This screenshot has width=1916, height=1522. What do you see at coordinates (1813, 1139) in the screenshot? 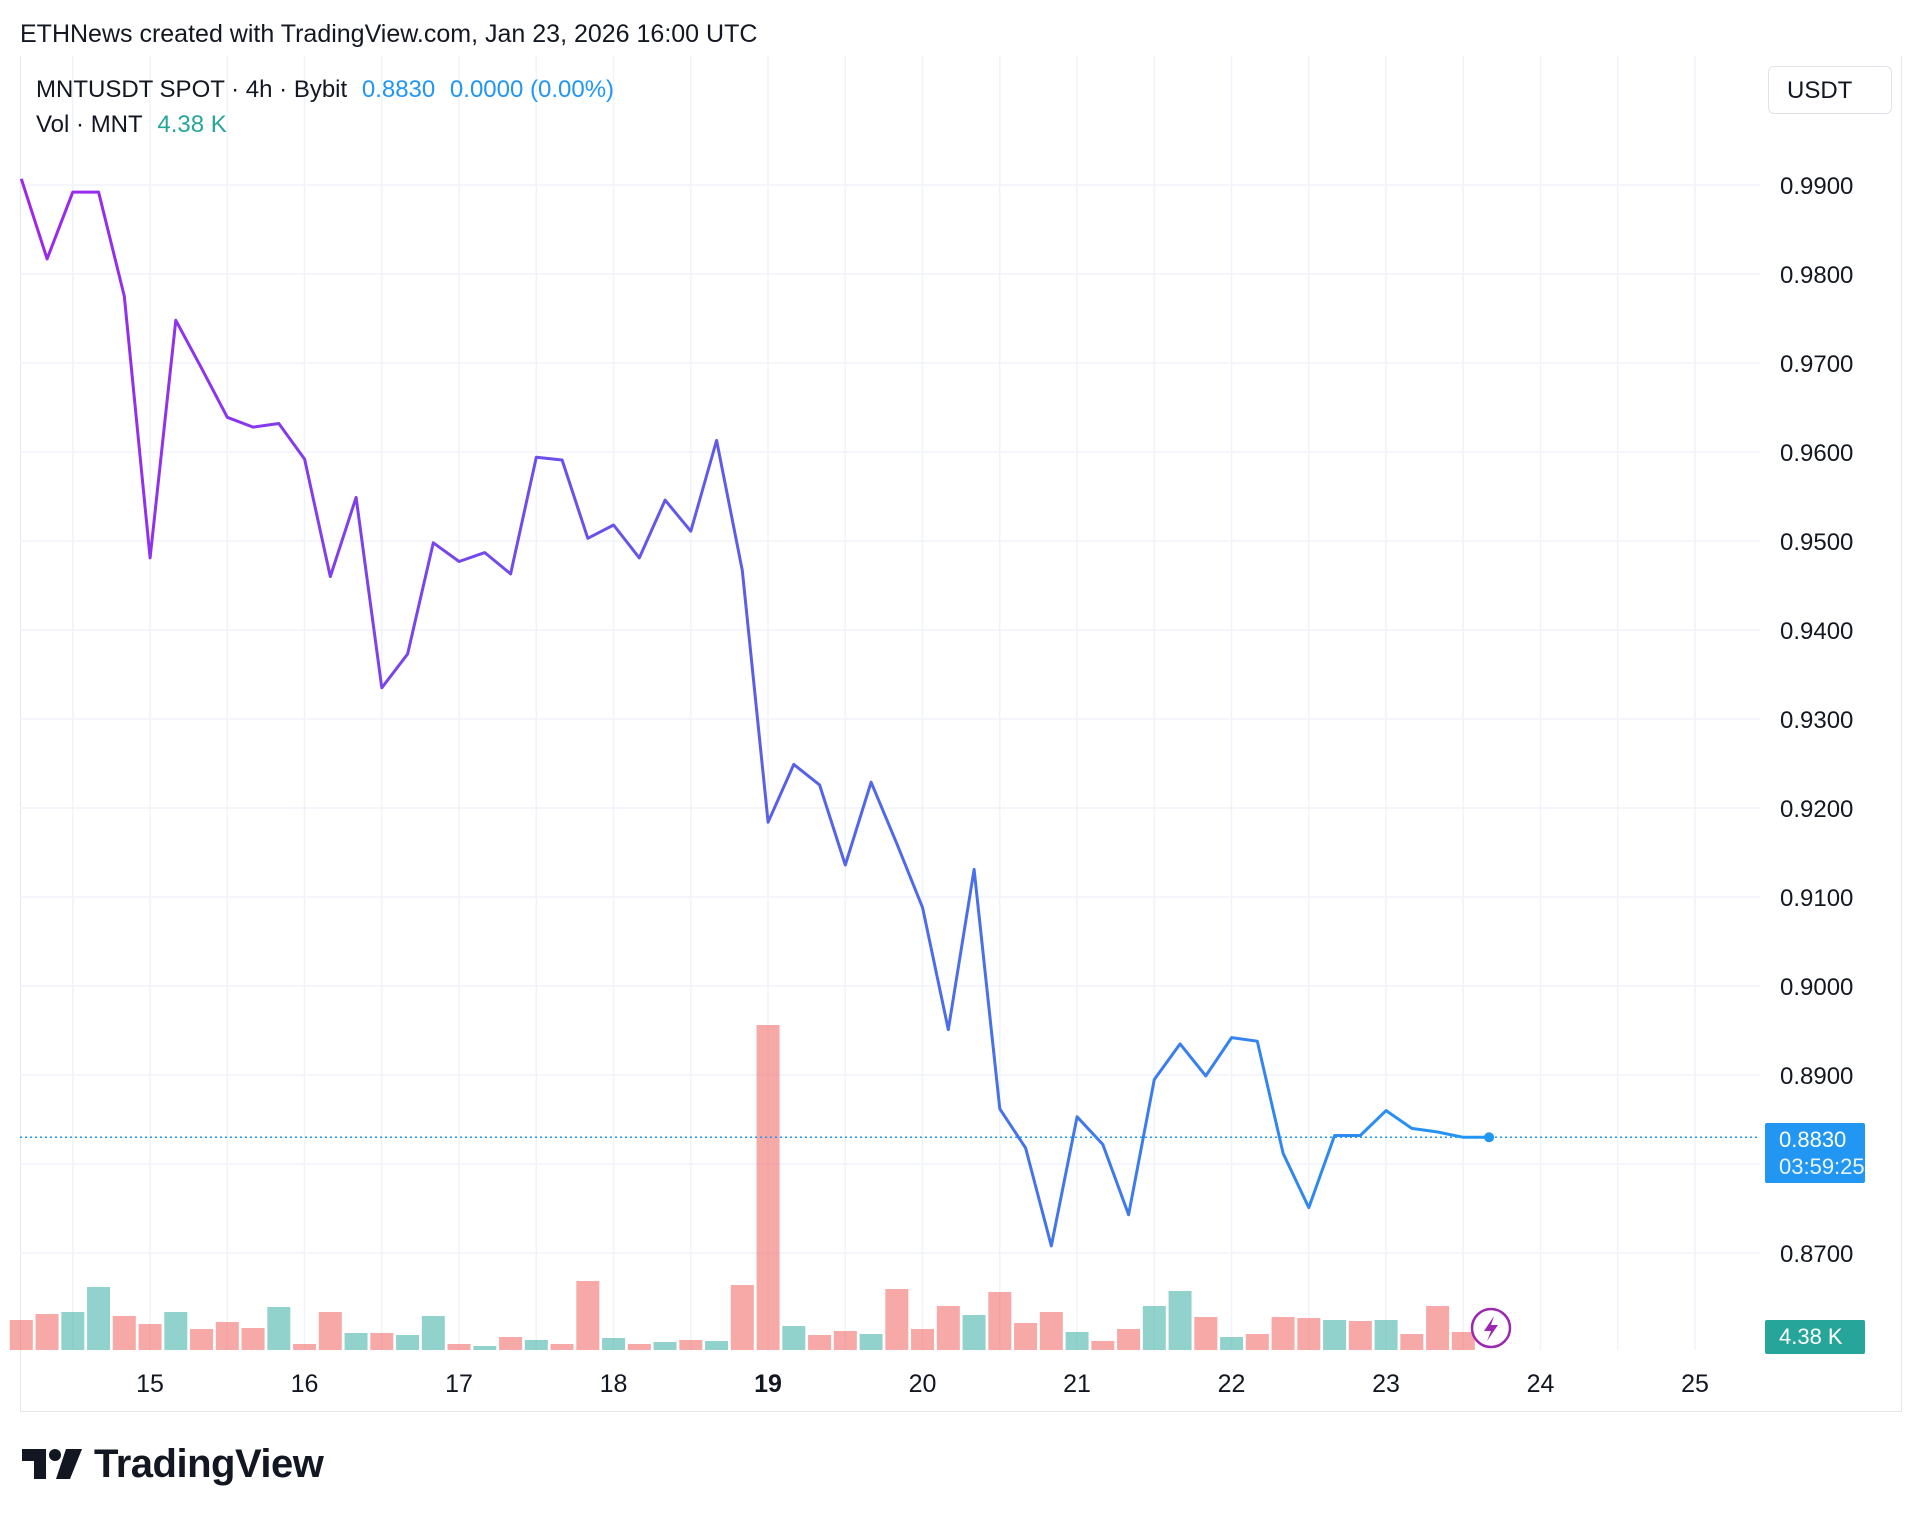
I see `price-tag-value: 0.8830` at bounding box center [1813, 1139].